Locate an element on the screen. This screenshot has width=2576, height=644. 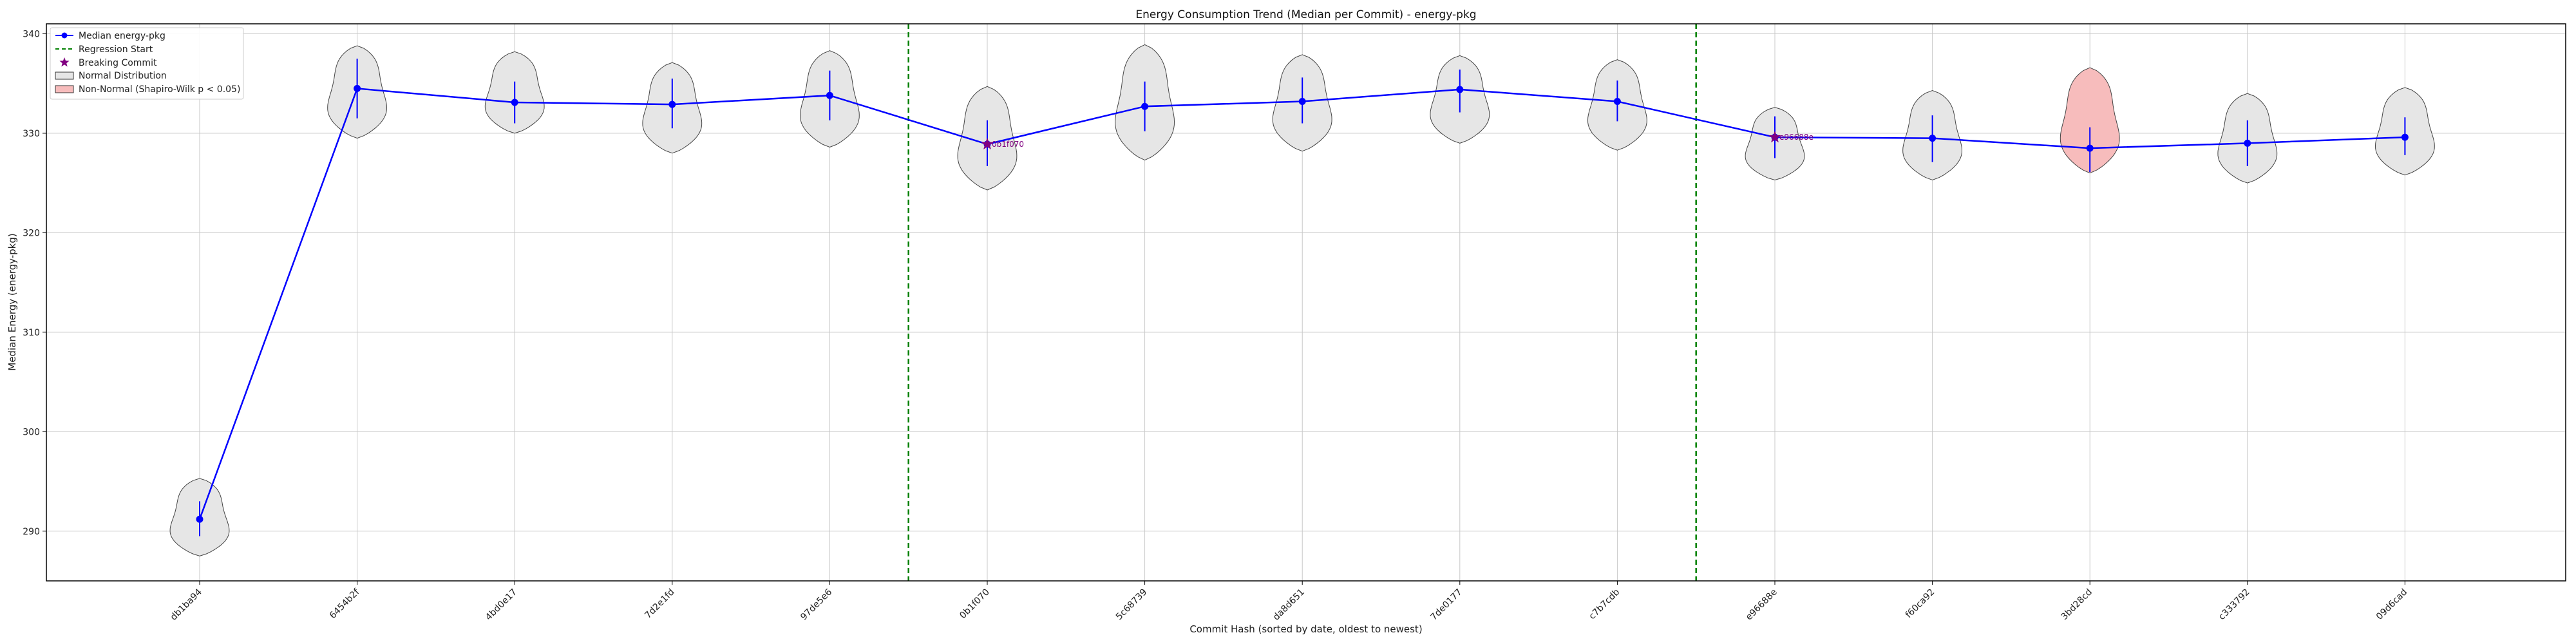
legend-label-breaking: Breaking Commit is located at coordinates (118, 63).